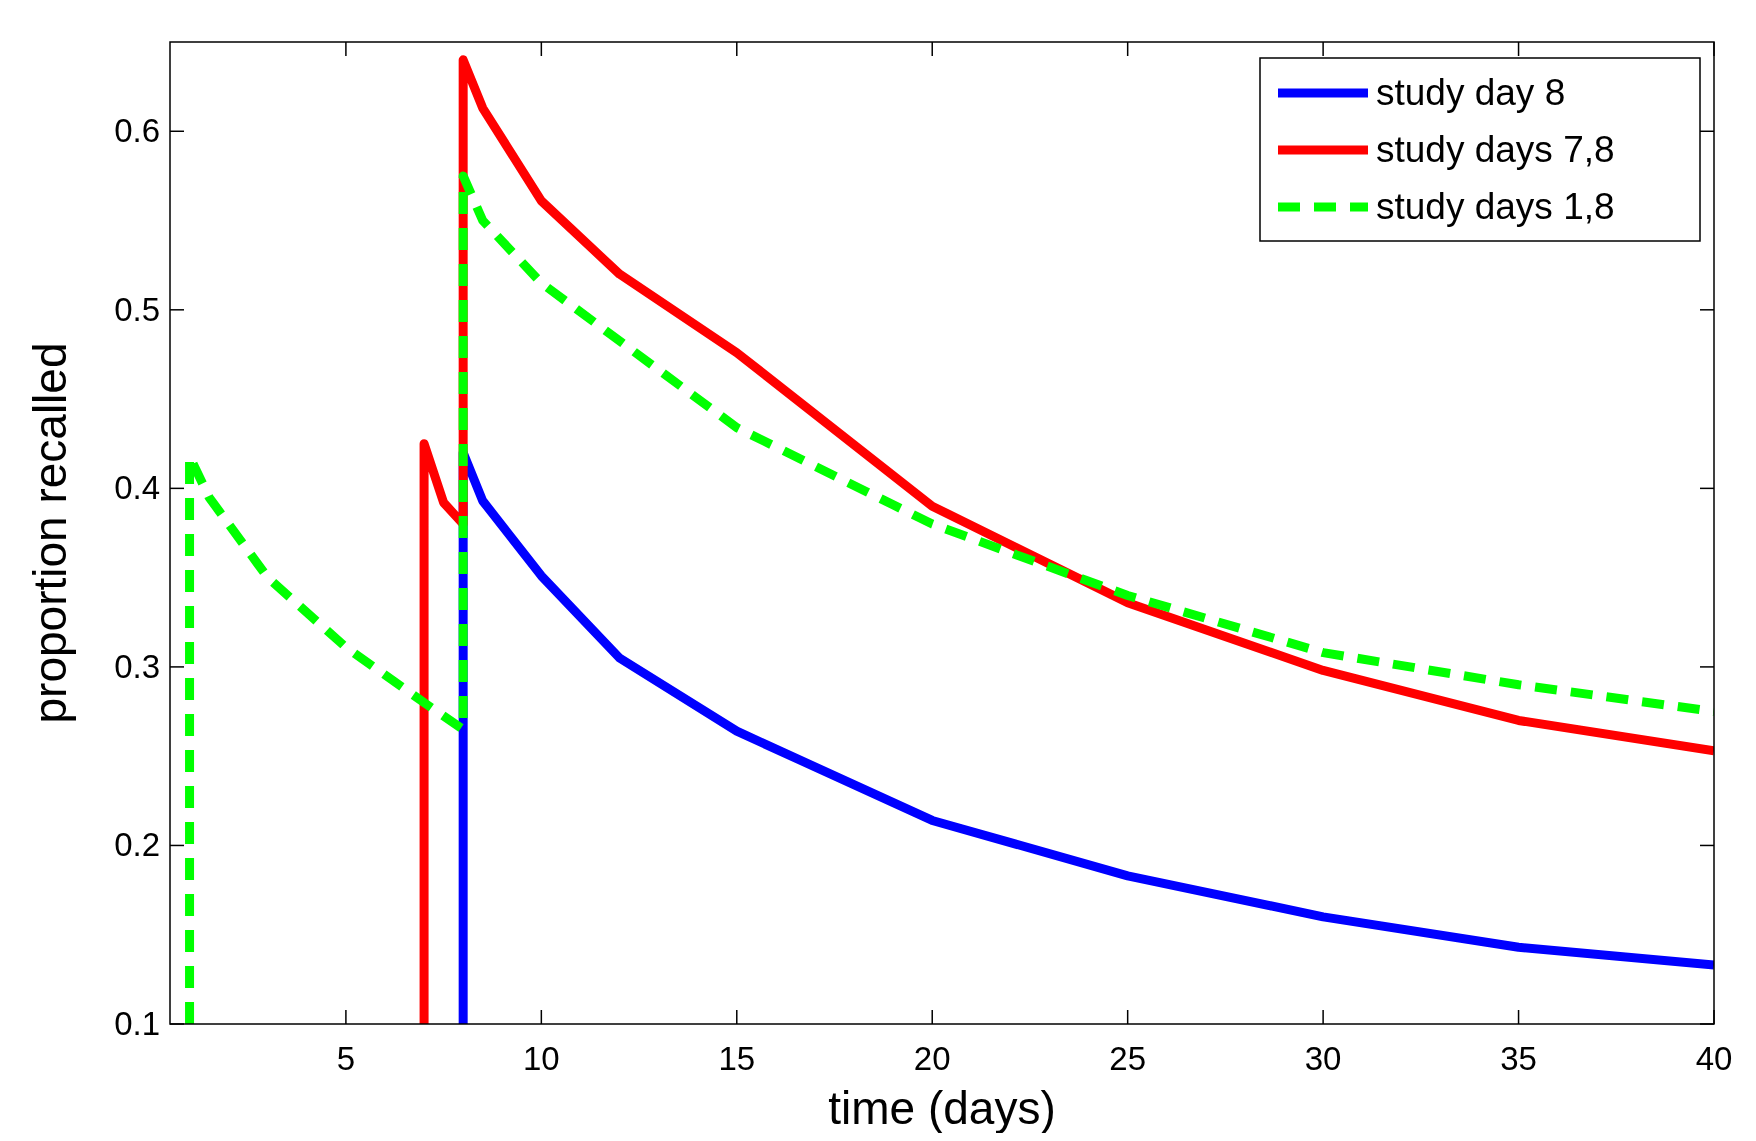 The width and height of the screenshot is (1756, 1141). Describe the element at coordinates (137, 488) in the screenshot. I see `y-tick-label: 0.4` at that location.